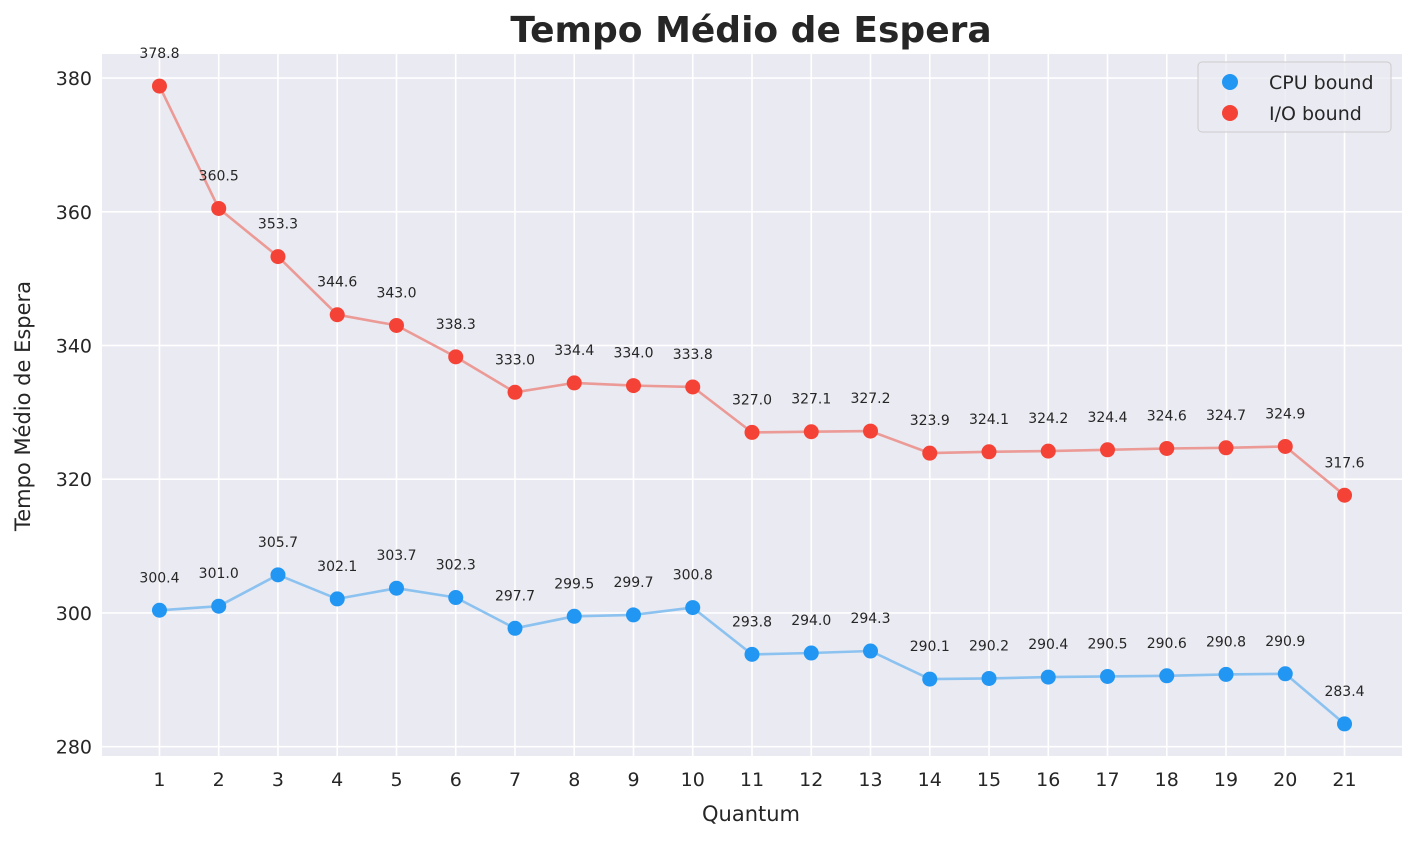 This screenshot has width=1416, height=844. I want to click on x-tick-label: 20, so click(1285, 780).